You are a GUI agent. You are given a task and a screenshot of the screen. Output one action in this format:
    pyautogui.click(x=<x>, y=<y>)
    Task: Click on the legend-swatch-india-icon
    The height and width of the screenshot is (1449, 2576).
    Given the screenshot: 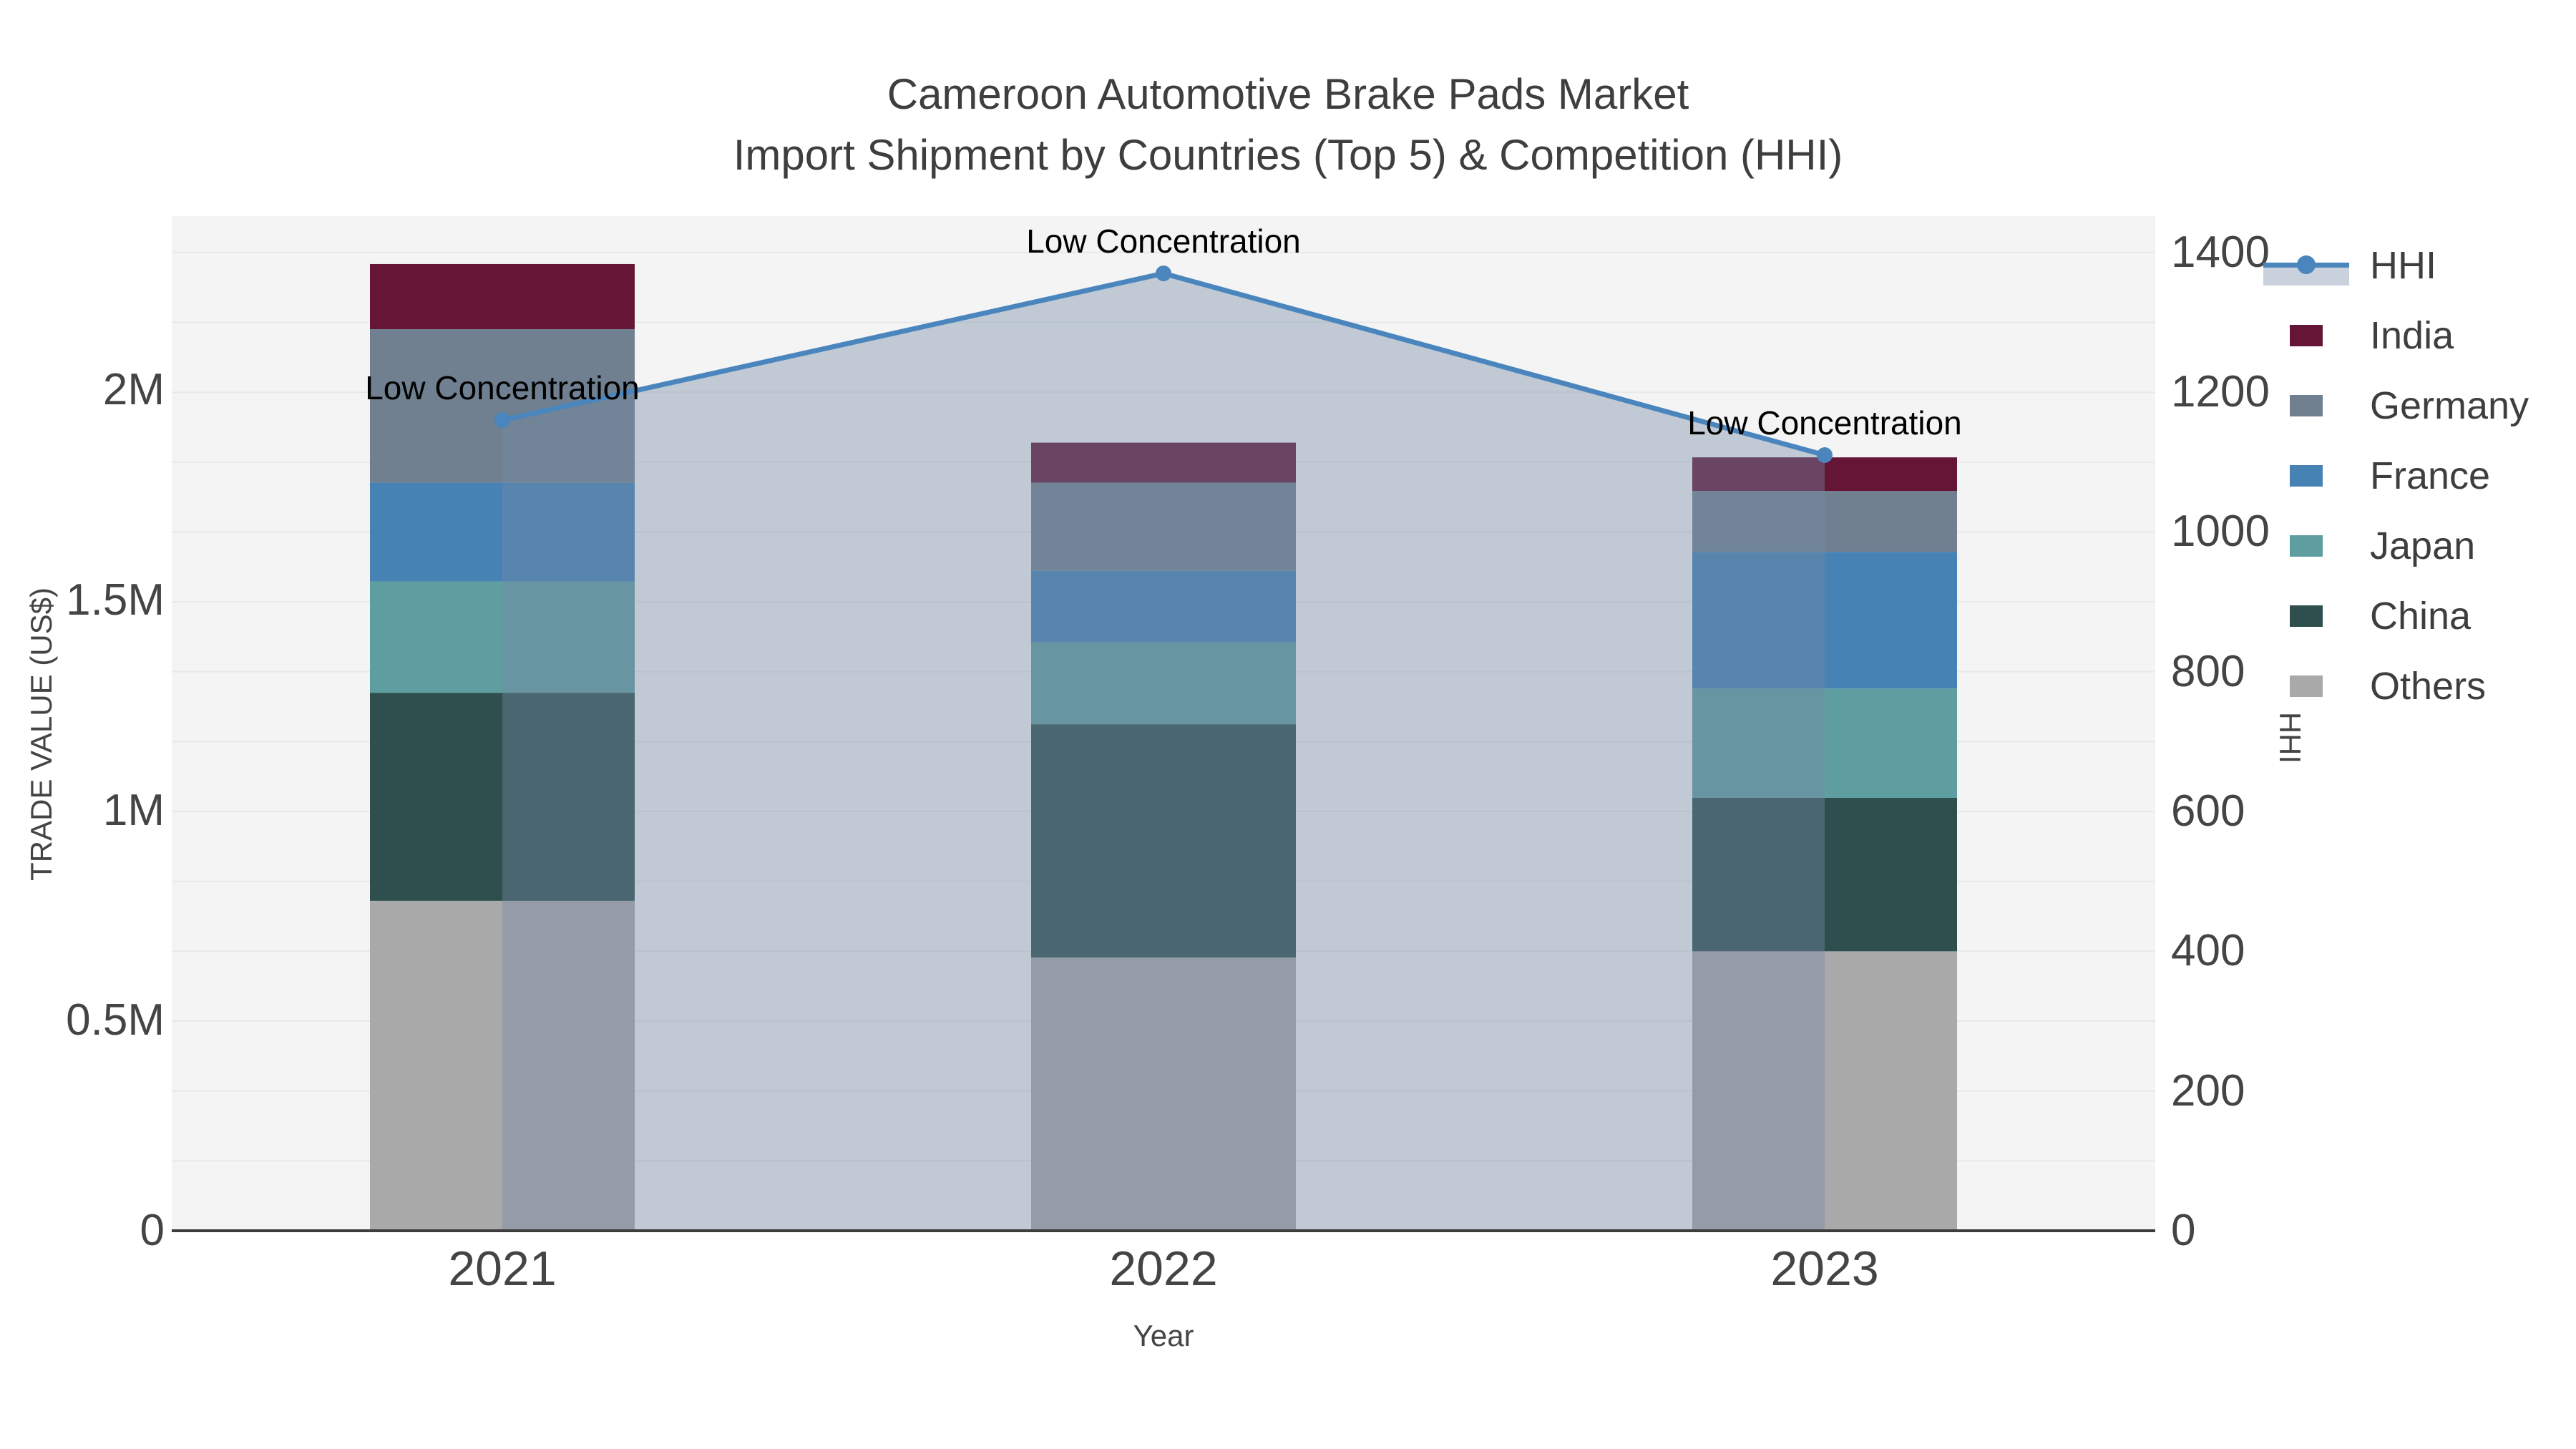 What is the action you would take?
    pyautogui.click(x=2306, y=335)
    